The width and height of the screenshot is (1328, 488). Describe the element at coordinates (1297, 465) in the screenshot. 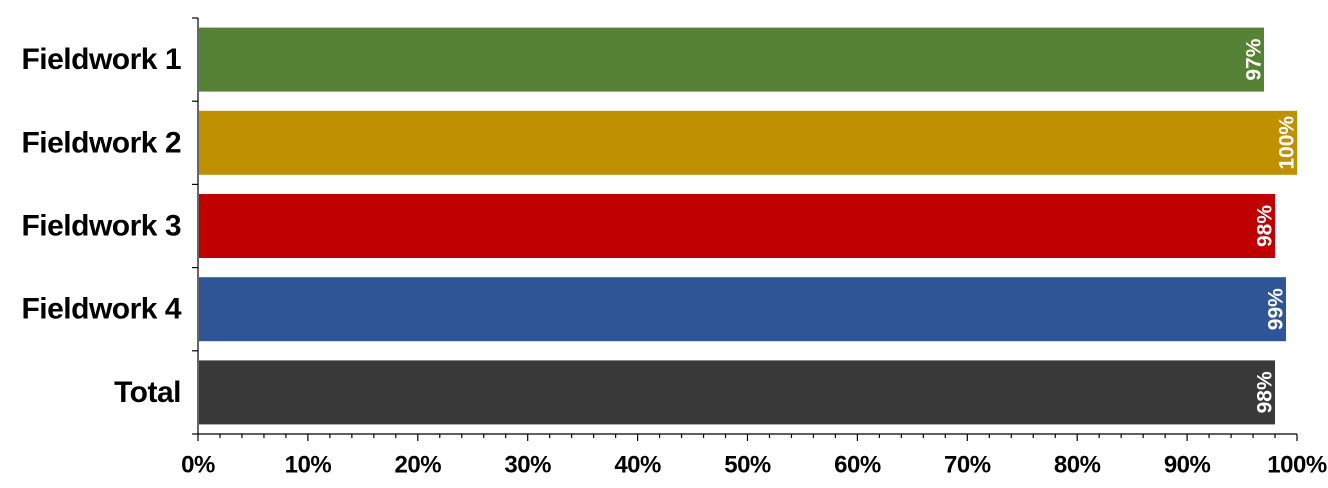

I see `x-tick-label: 100%` at that location.